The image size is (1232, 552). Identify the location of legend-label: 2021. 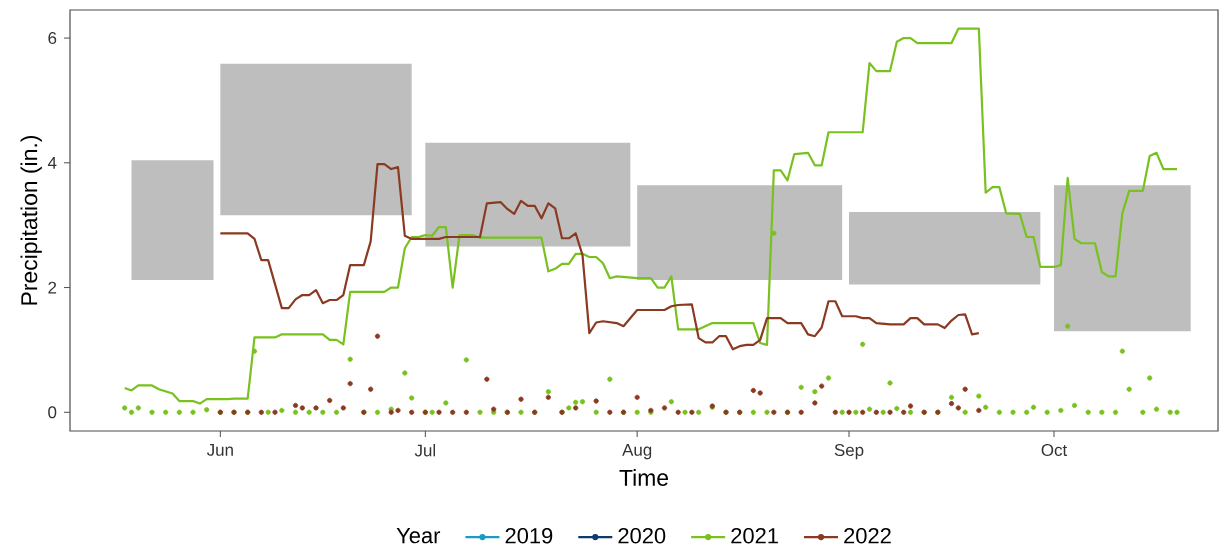
(754, 535).